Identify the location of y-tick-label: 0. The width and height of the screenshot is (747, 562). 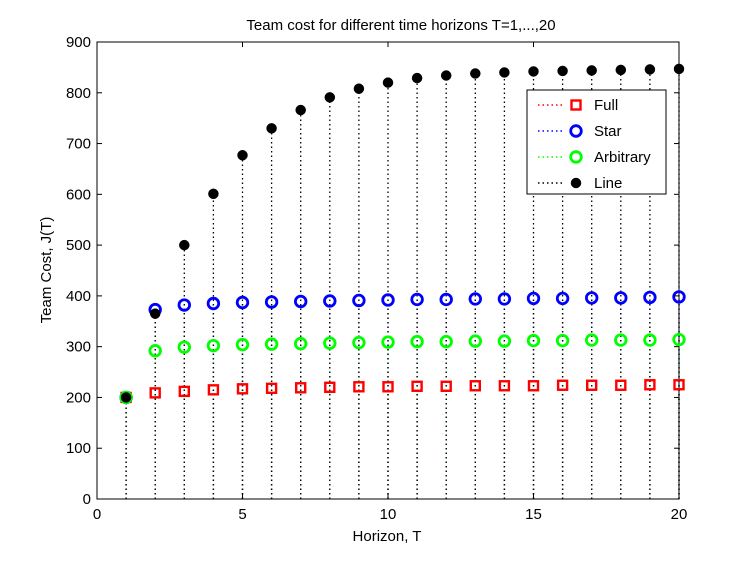
(87, 499).